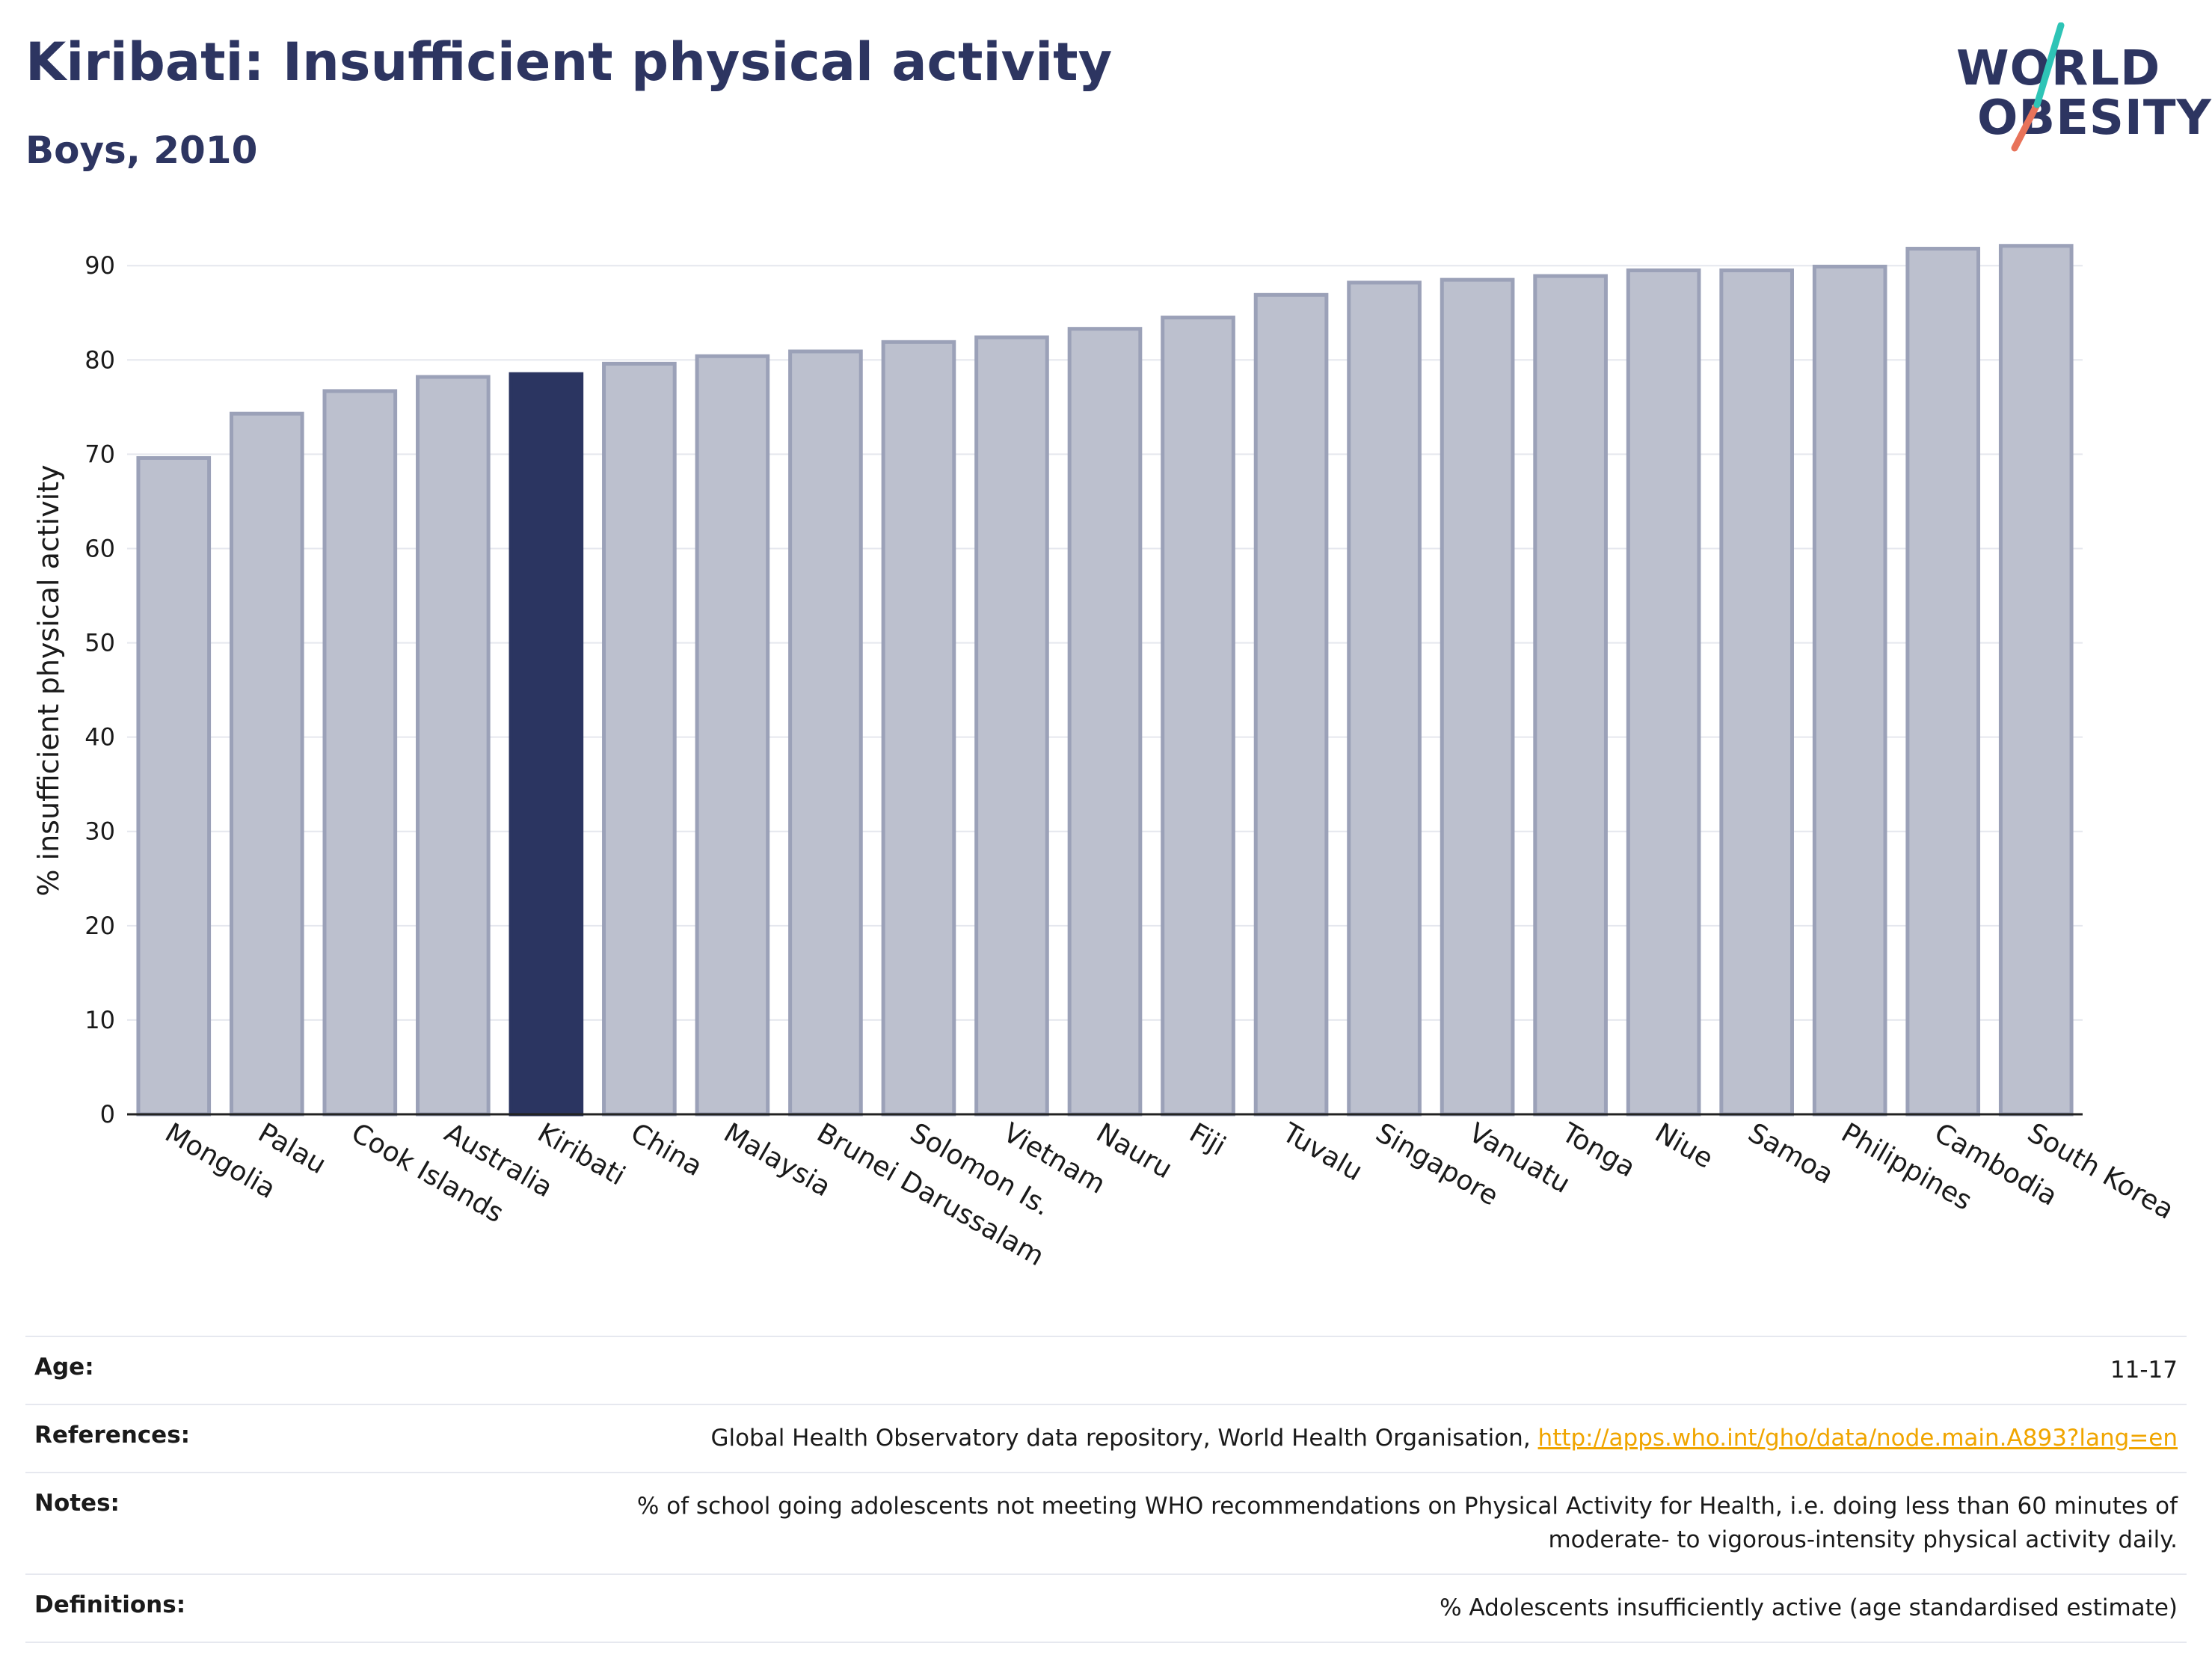 This screenshot has height=1655, width=2212. I want to click on y-tick-label: 90, so click(100, 265).